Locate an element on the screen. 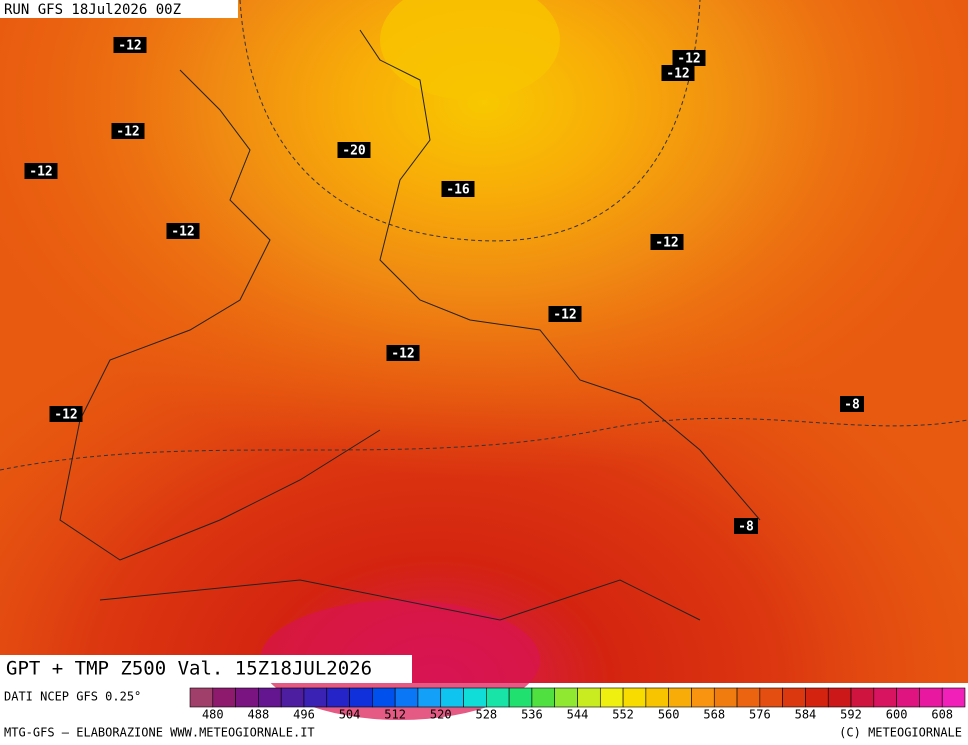 This screenshot has height=745, width=968. colorbar-label: 552 is located at coordinates (623, 715).